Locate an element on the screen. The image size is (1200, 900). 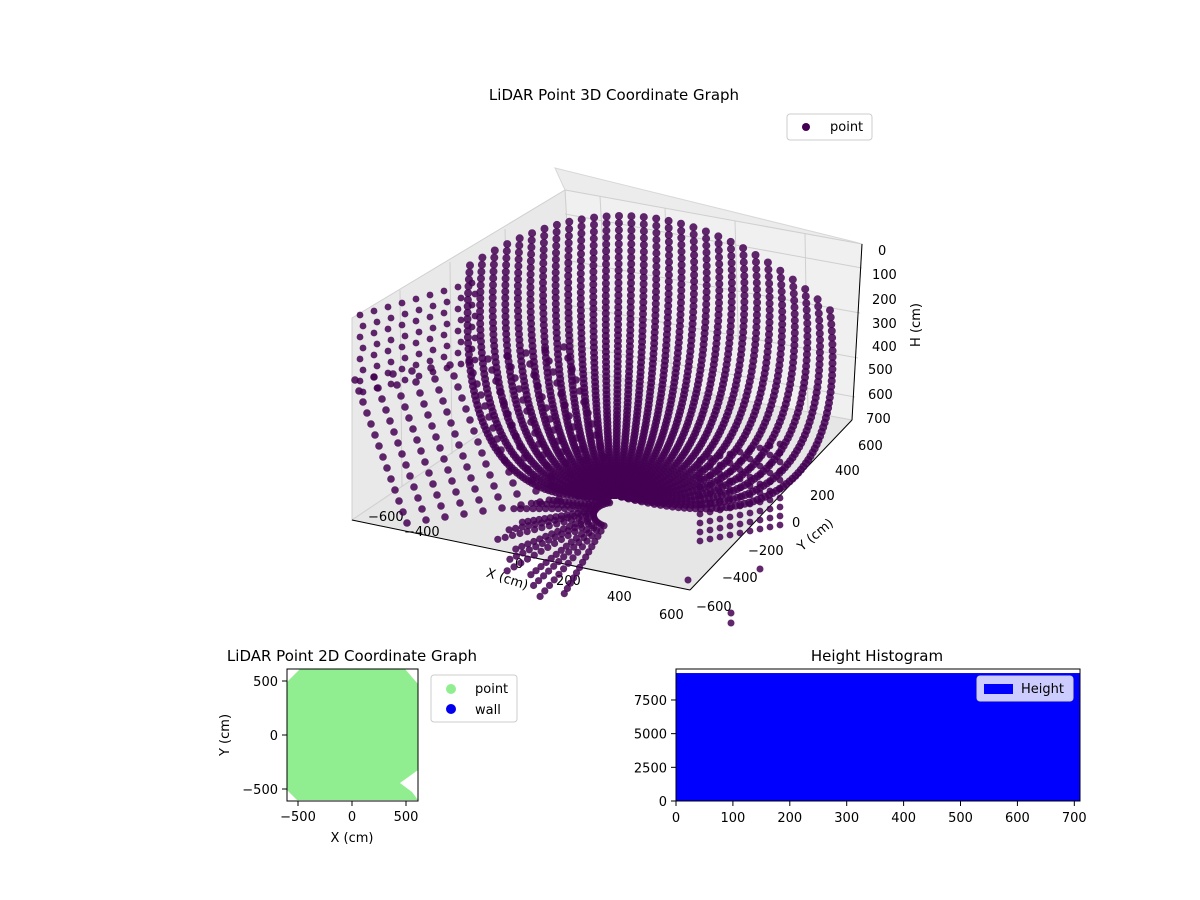
legend-2d: point wall is located at coordinates (474, 698).